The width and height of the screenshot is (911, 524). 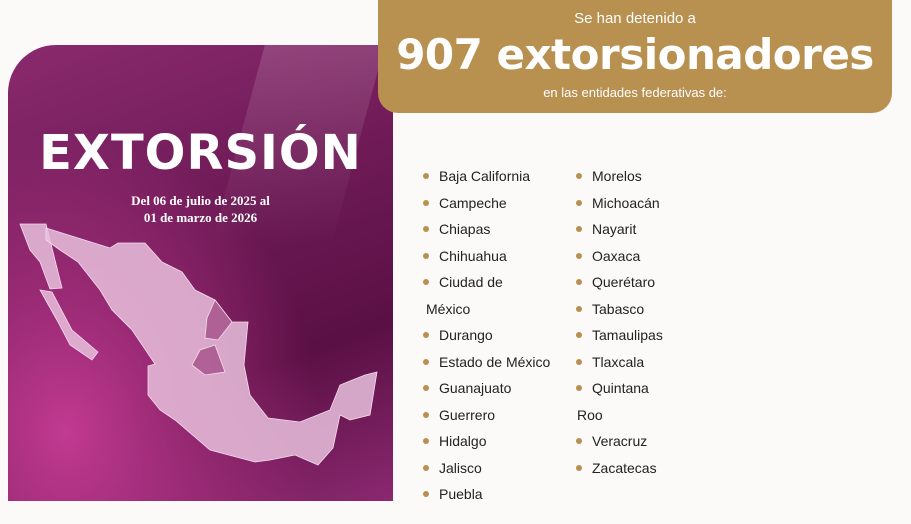 I want to click on state-item: Ciudad de, so click(x=486, y=285).